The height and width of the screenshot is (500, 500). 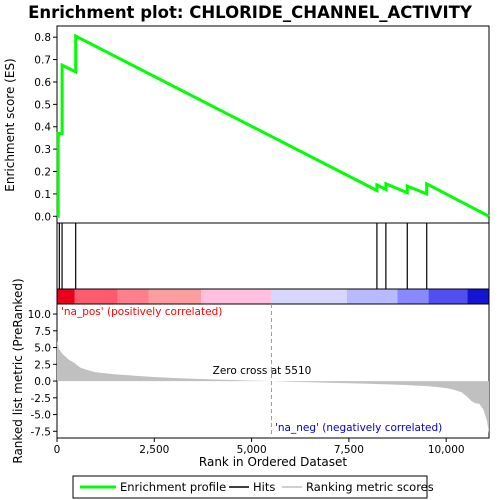 I want to click on ranked-y-tick-label: -5.0, so click(x=41, y=416).